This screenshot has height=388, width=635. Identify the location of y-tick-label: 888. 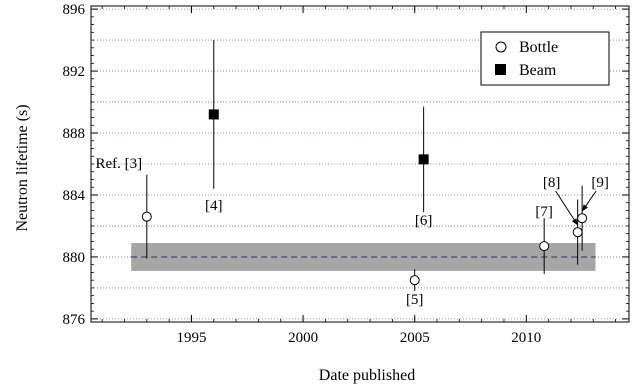
(74, 134).